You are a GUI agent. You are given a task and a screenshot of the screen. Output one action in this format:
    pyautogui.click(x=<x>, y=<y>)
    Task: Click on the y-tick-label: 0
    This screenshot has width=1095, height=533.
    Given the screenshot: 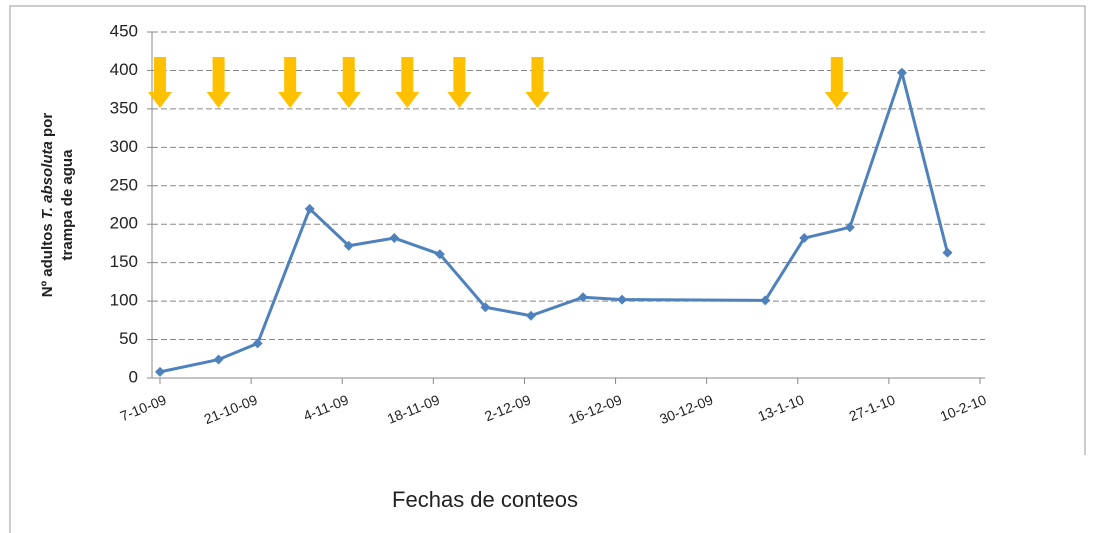 What is the action you would take?
    pyautogui.click(x=133, y=376)
    